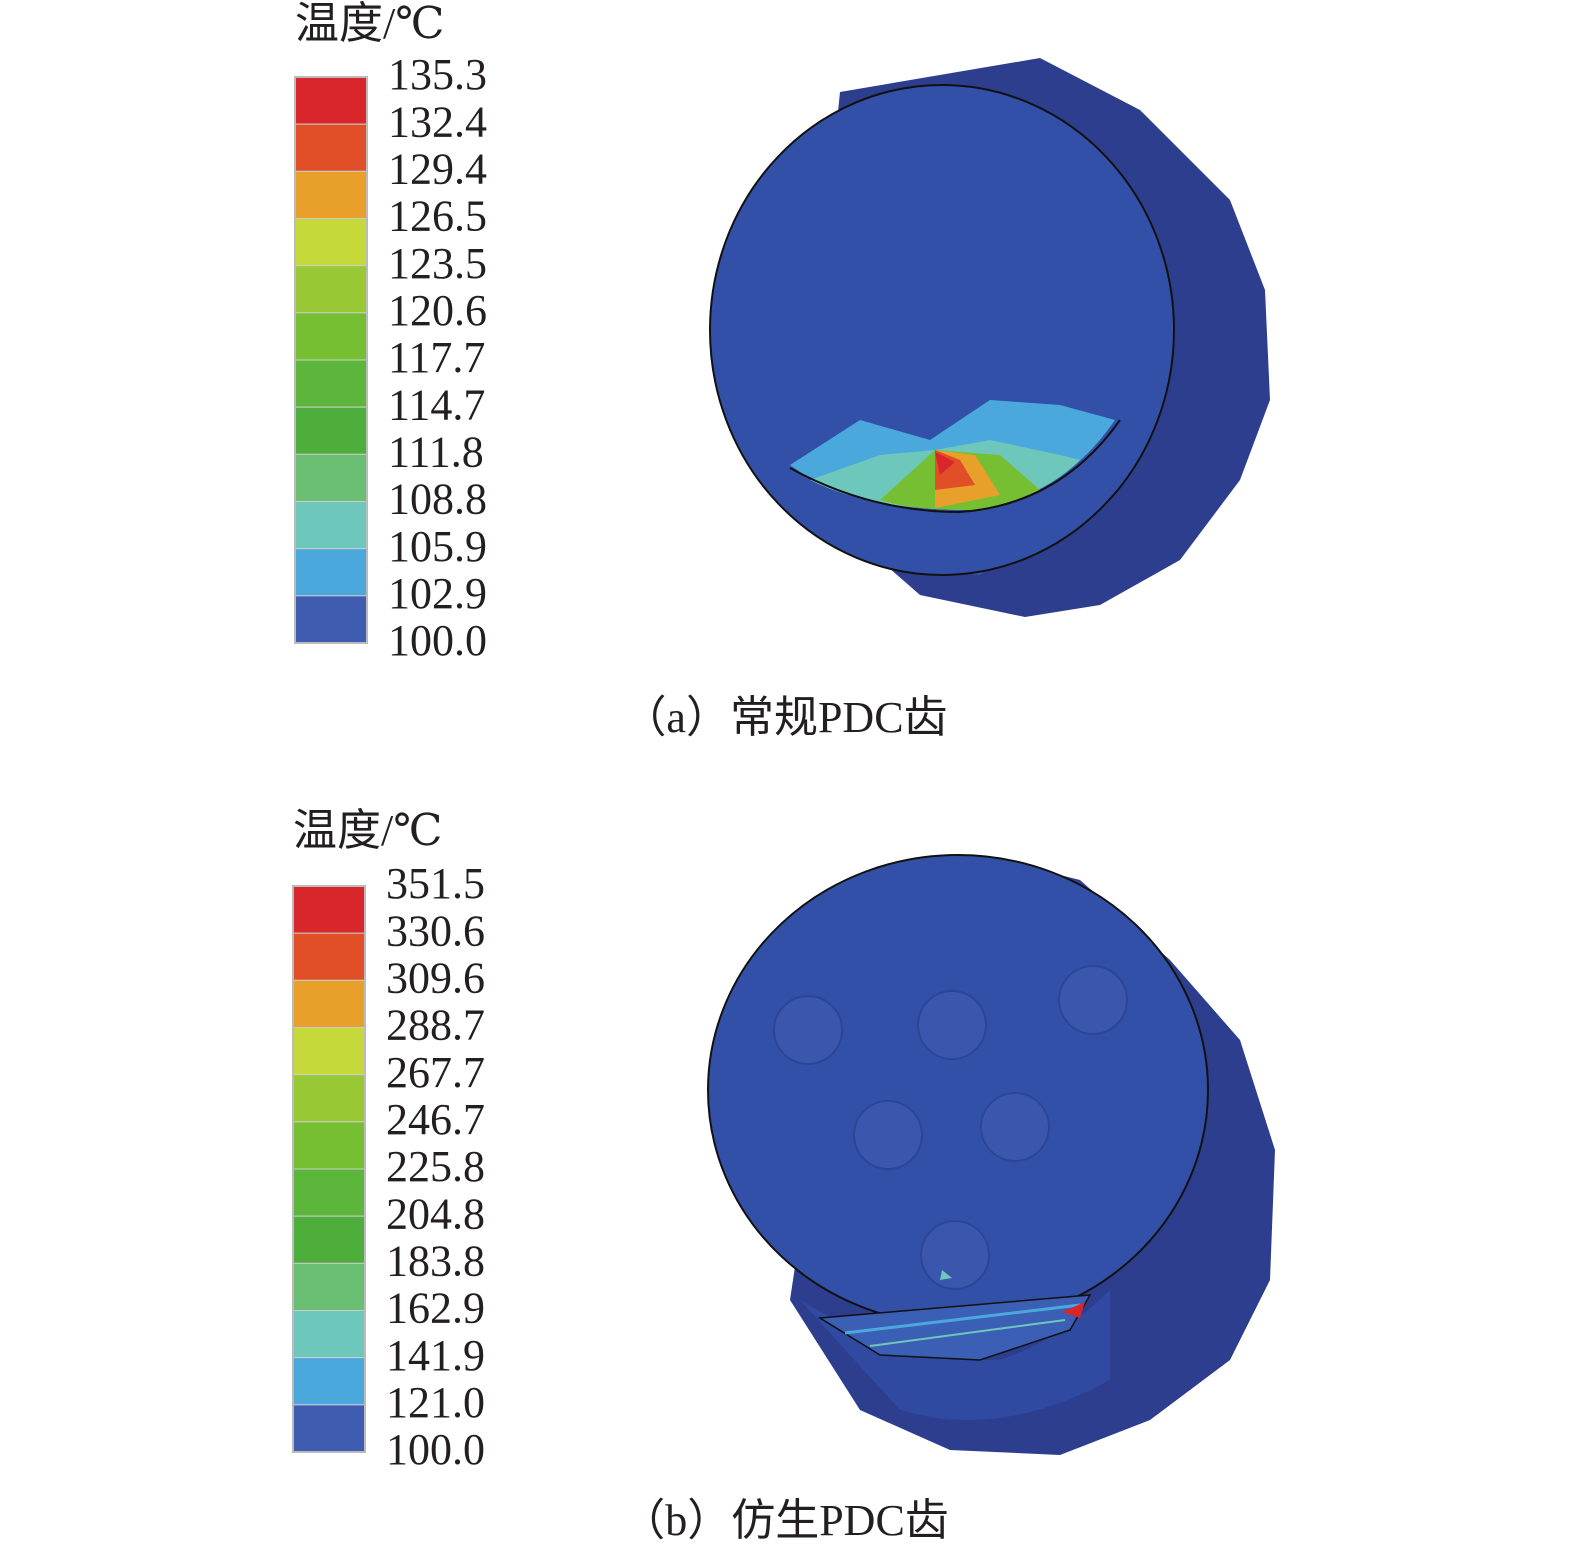 Image resolution: width=1575 pixels, height=1564 pixels. What do you see at coordinates (435, 1308) in the screenshot?
I see `legend-label: 162.9` at bounding box center [435, 1308].